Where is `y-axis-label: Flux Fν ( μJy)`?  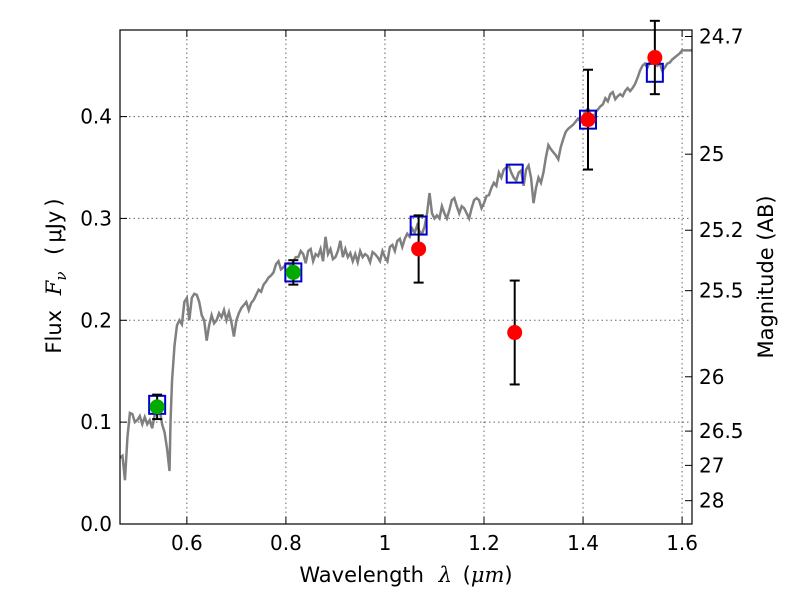 y-axis-label: Flux Fν ( μJy) is located at coordinates (56, 275).